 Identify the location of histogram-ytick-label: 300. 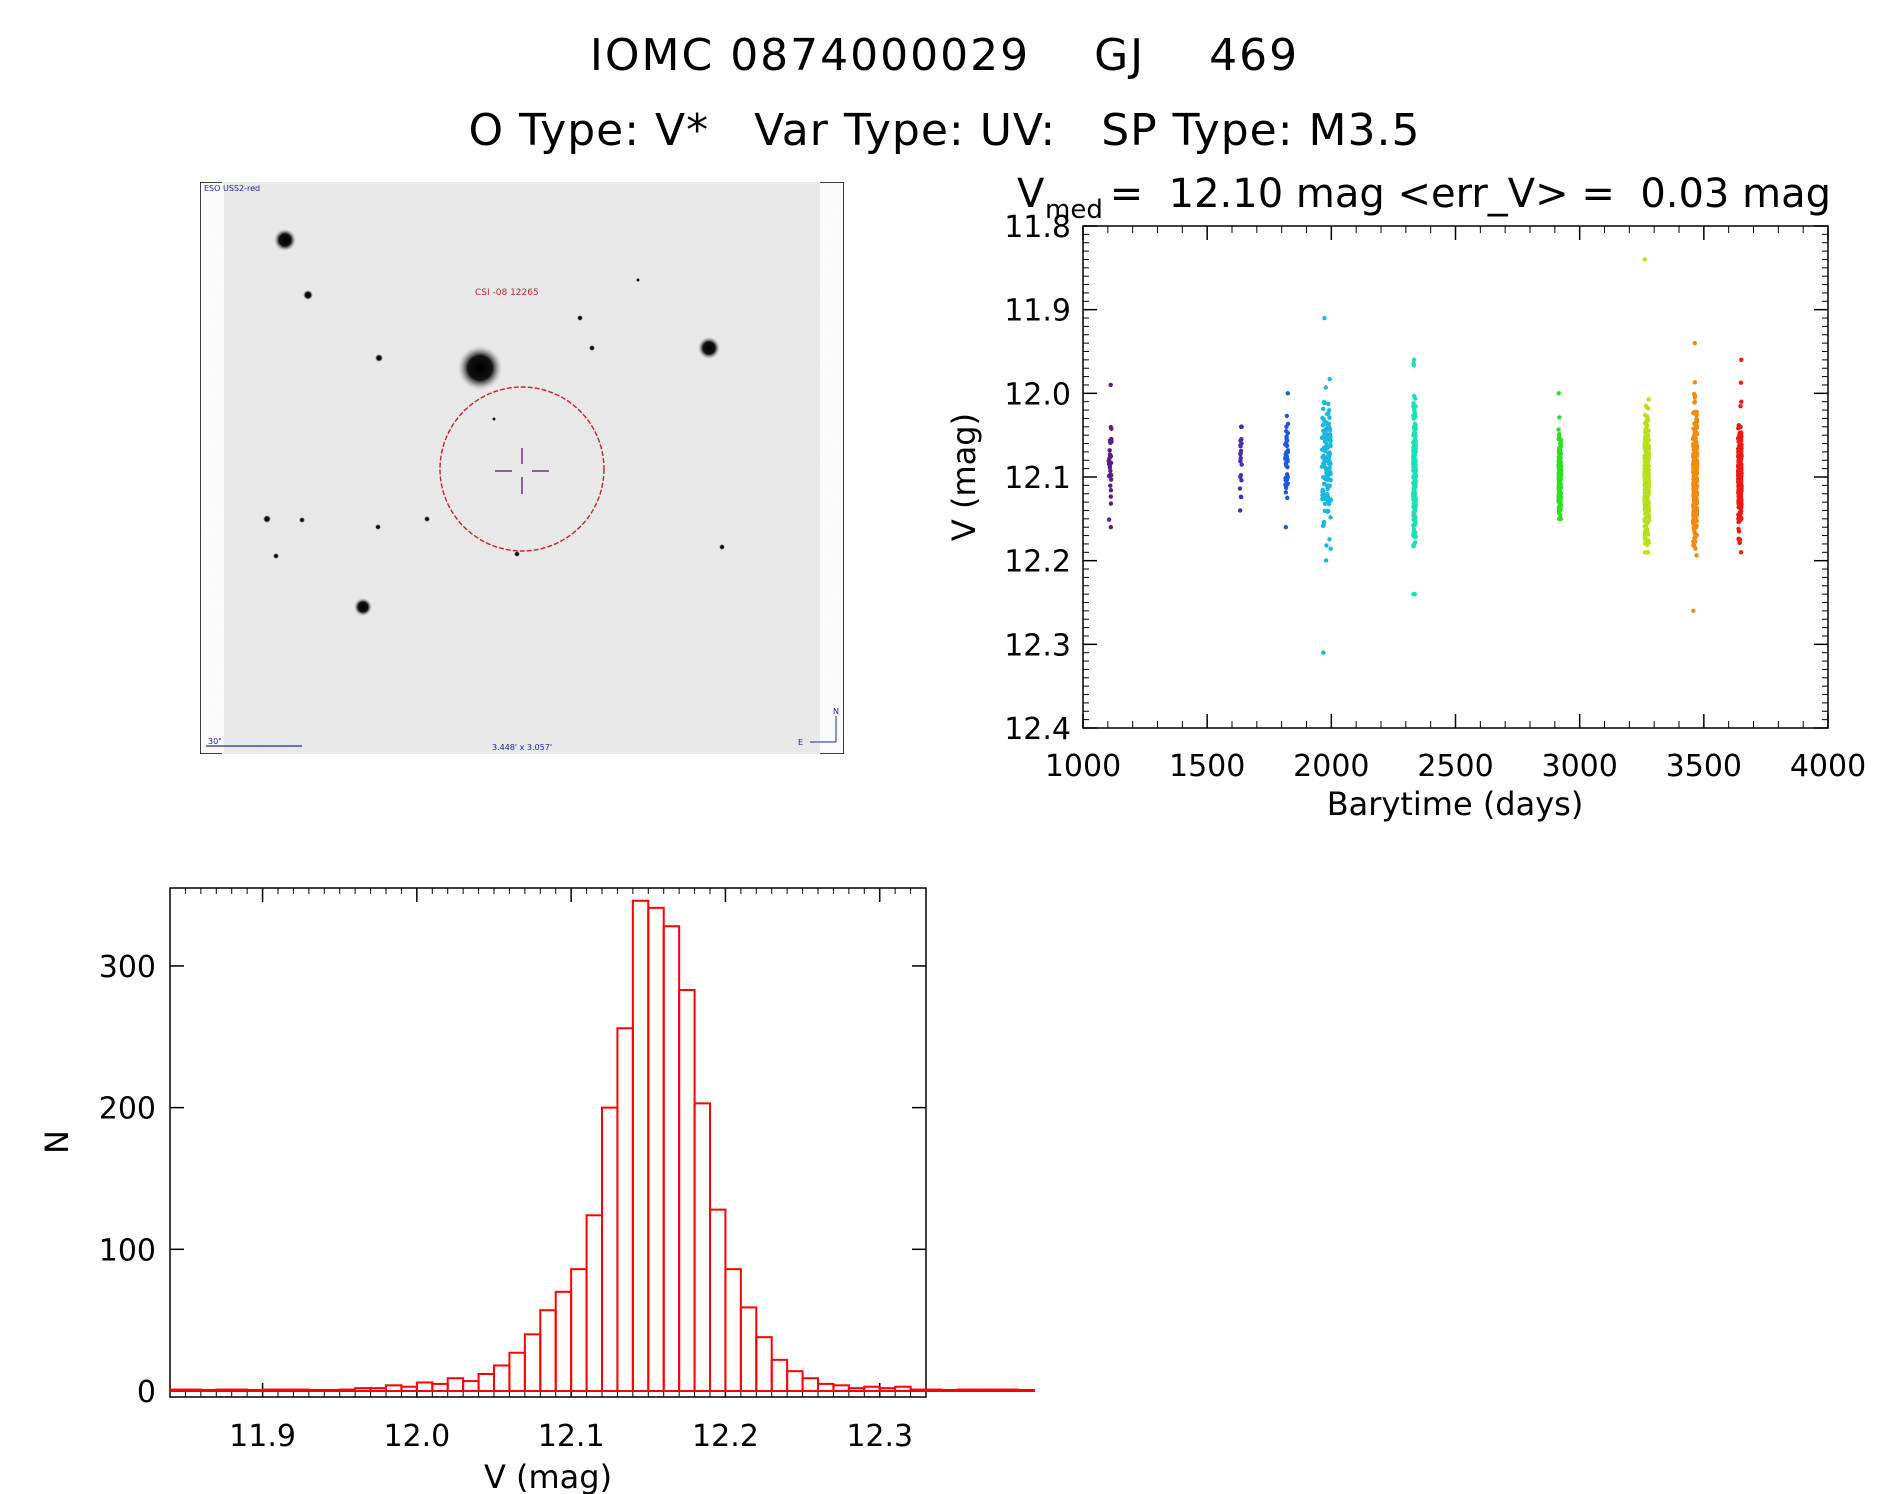
(127, 967).